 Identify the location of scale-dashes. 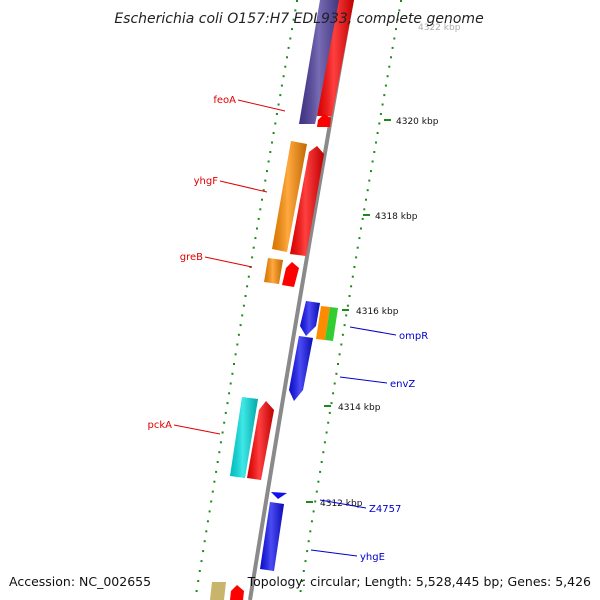
(348, 311).